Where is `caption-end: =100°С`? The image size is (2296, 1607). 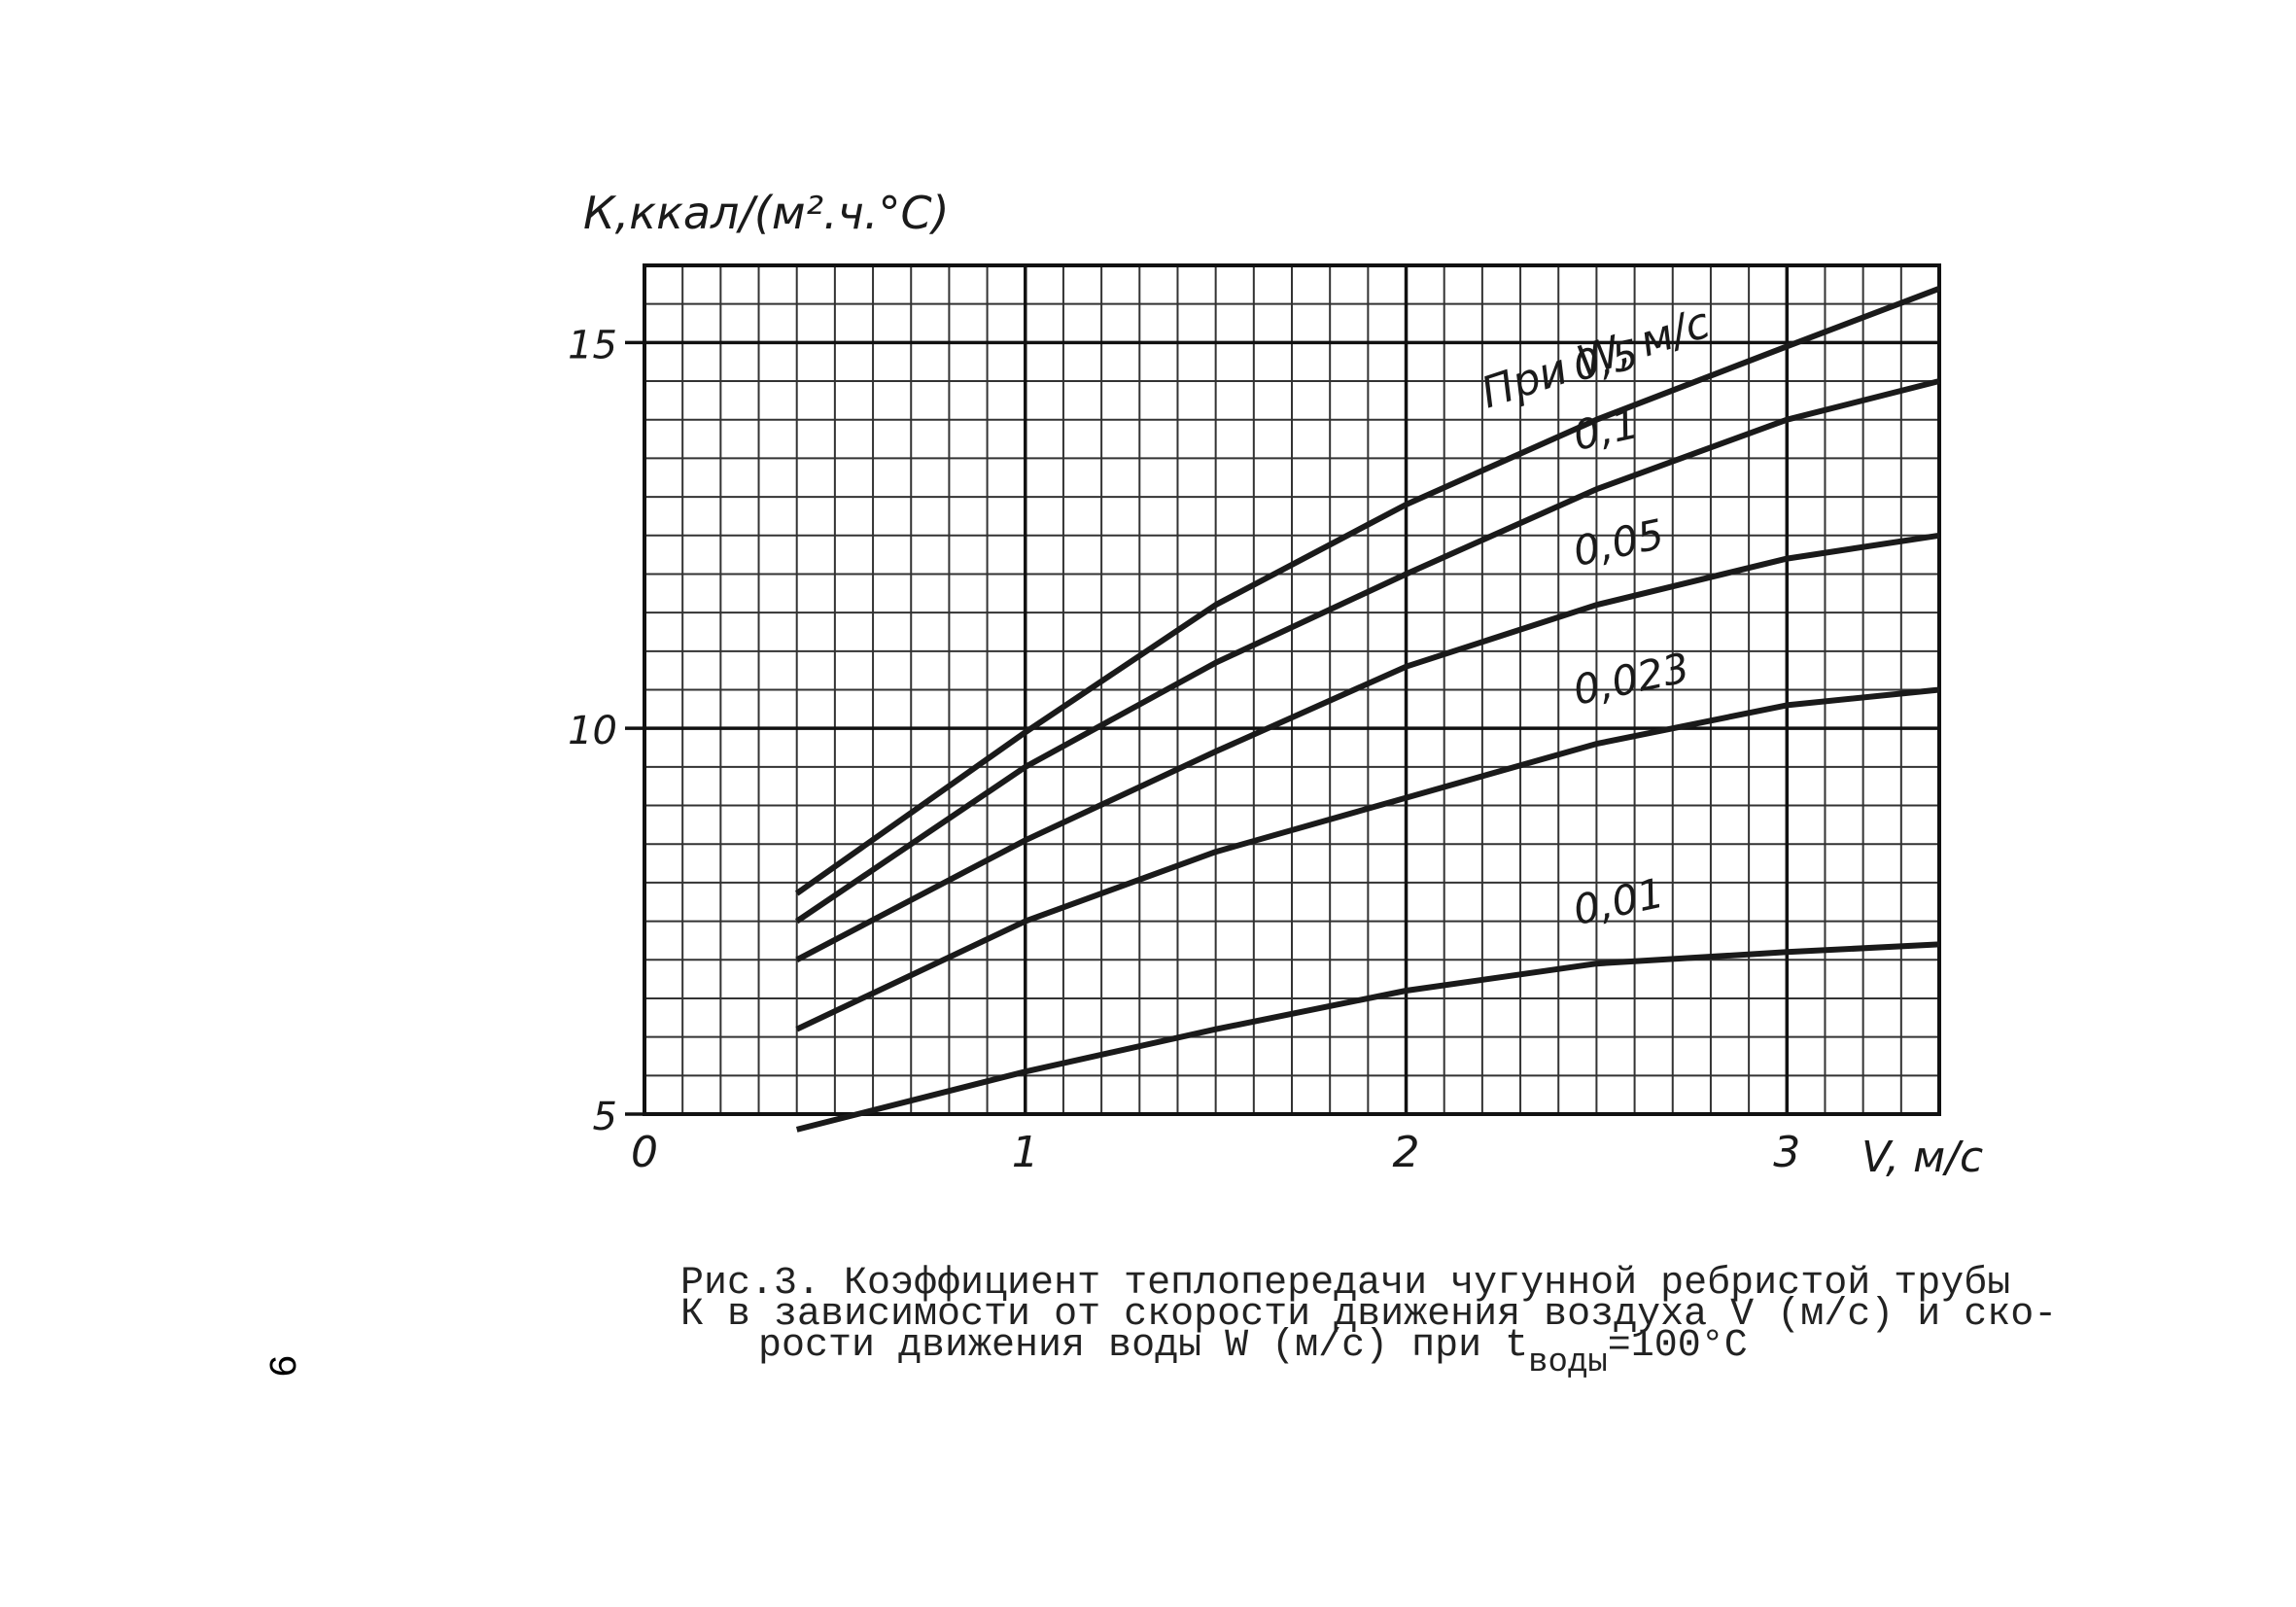
caption-end: =100°С is located at coordinates (1678, 1346).